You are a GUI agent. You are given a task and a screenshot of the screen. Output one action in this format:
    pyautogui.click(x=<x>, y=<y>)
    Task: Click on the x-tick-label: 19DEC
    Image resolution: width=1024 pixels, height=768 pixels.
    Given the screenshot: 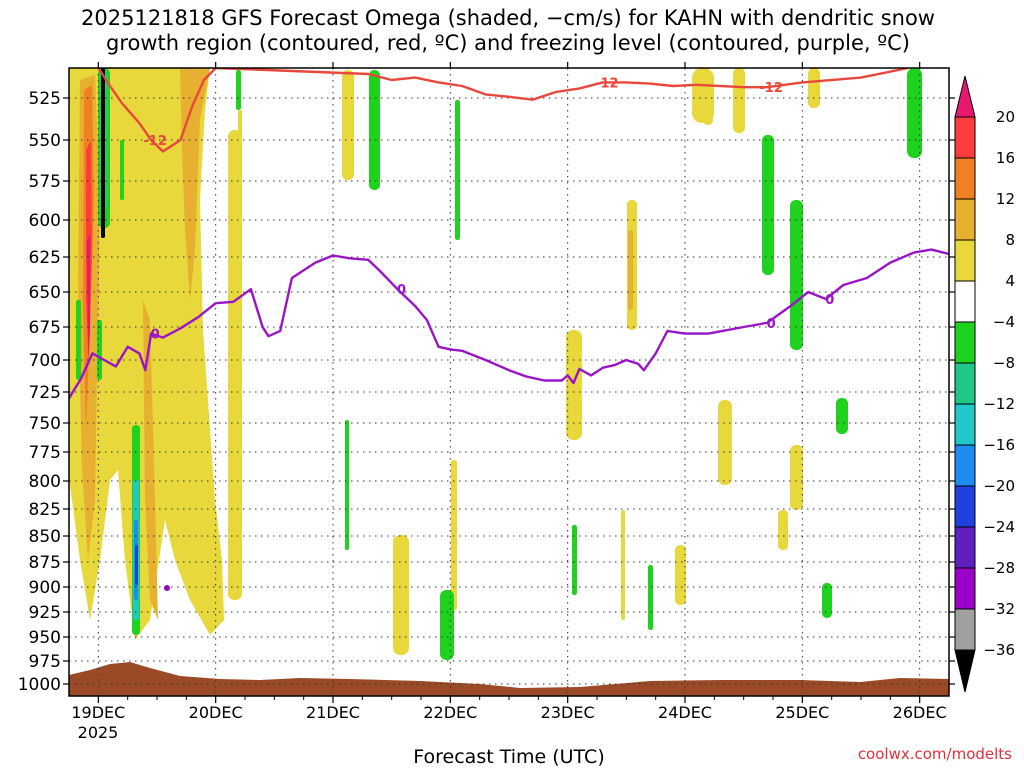 What is the action you would take?
    pyautogui.click(x=98, y=712)
    